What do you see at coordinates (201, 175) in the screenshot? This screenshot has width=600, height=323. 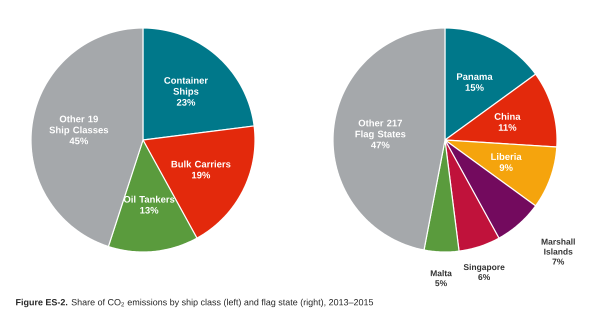 I see `data-label: 19%` at bounding box center [201, 175].